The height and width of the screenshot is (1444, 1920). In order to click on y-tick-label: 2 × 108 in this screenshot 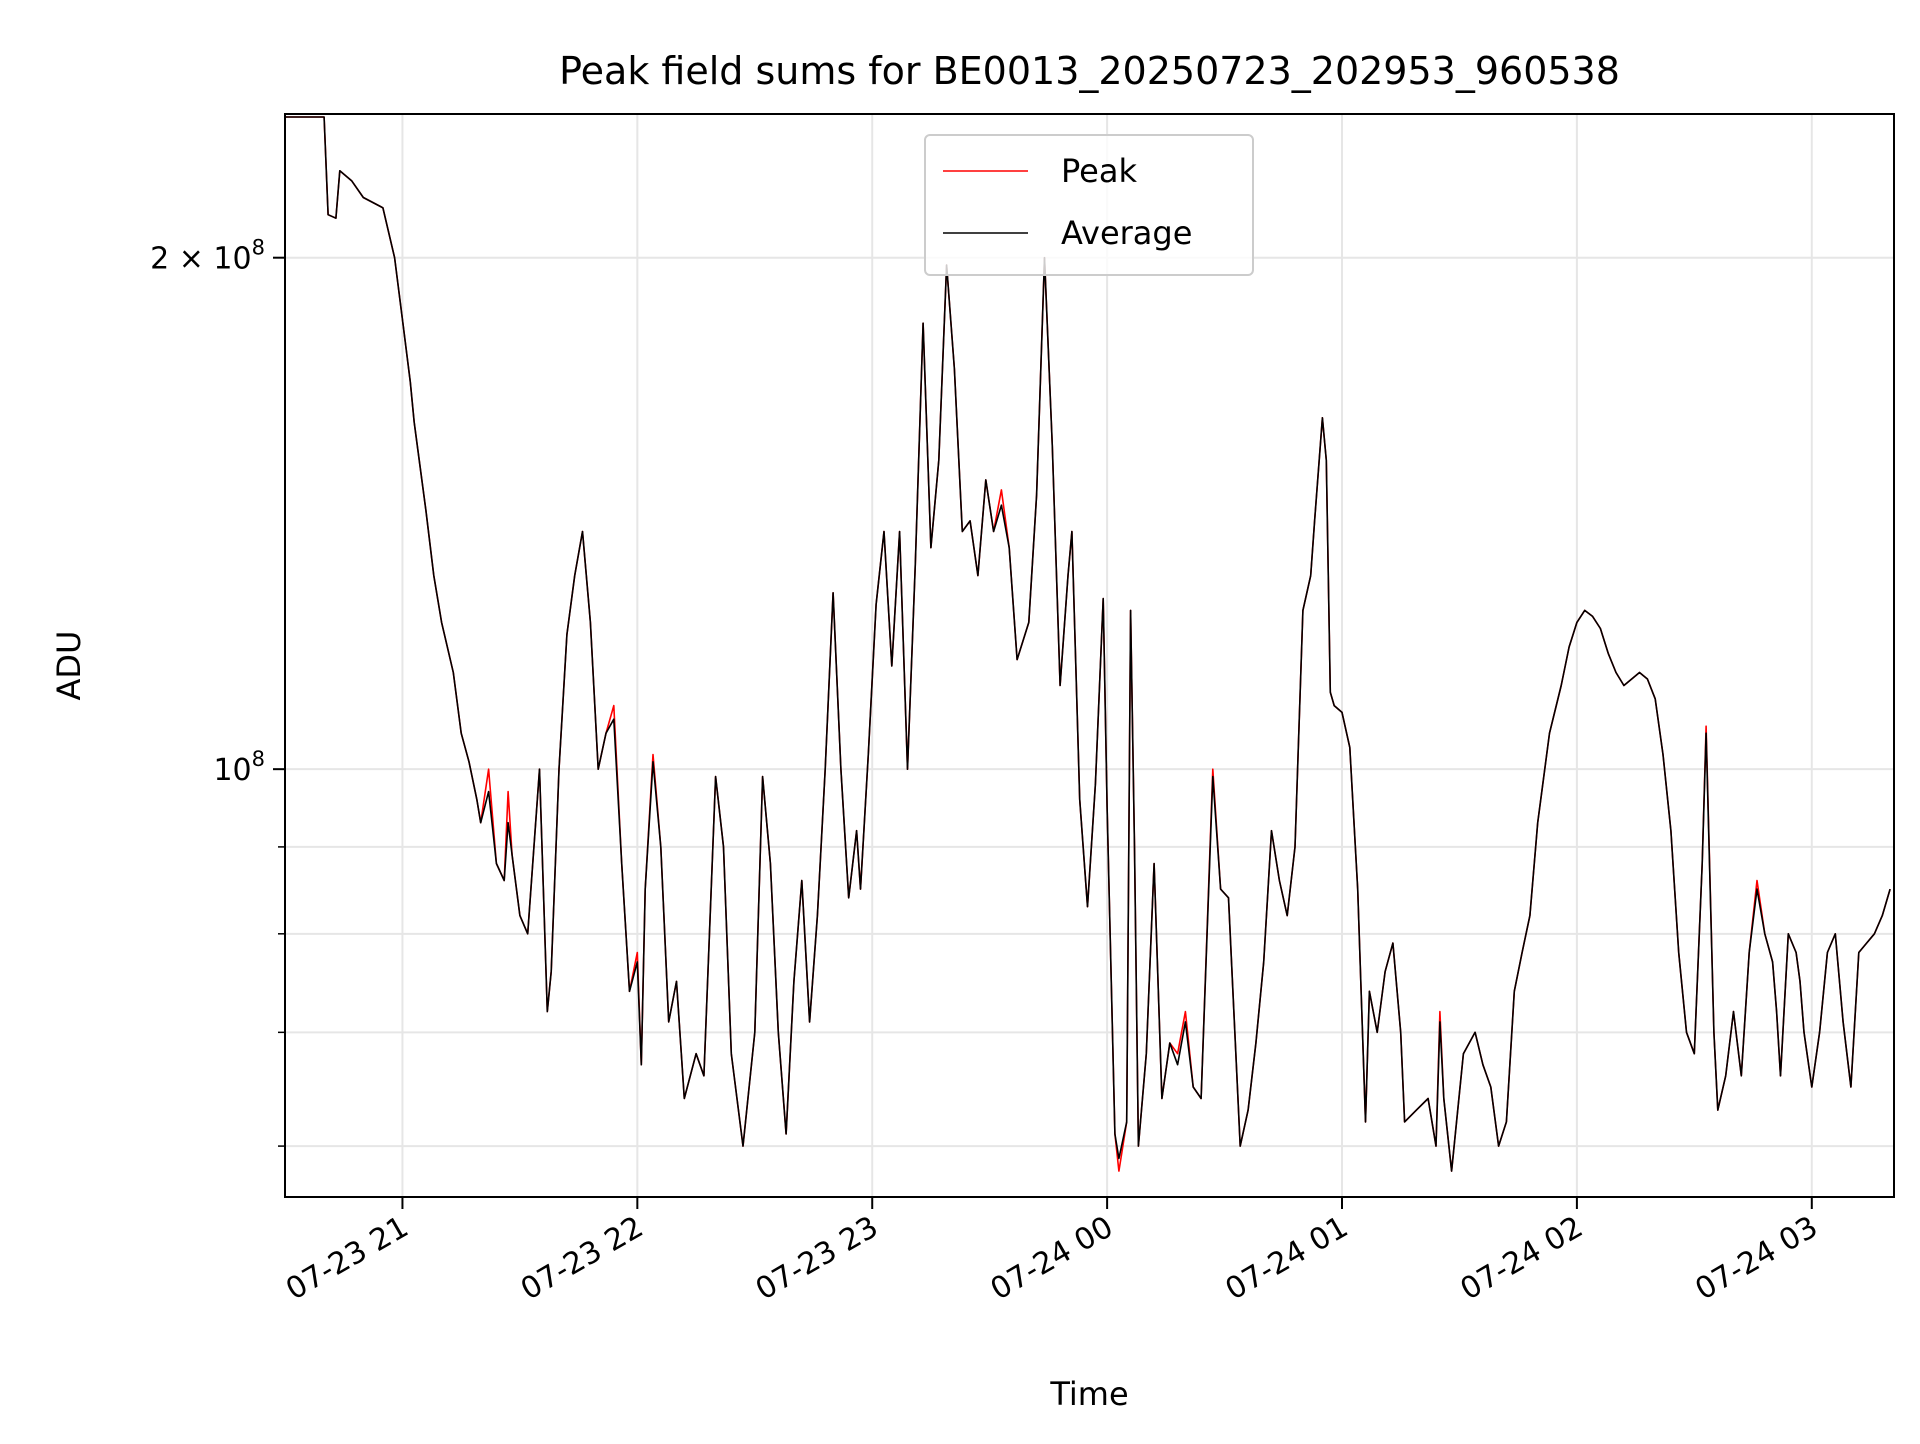, I will do `click(207, 256)`.